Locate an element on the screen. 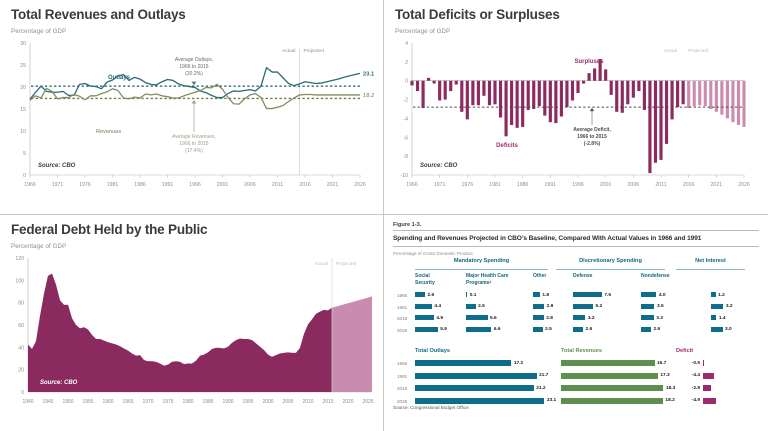 The height and width of the screenshot is (431, 768). x-tick-label: 1945 is located at coordinates (47, 402).